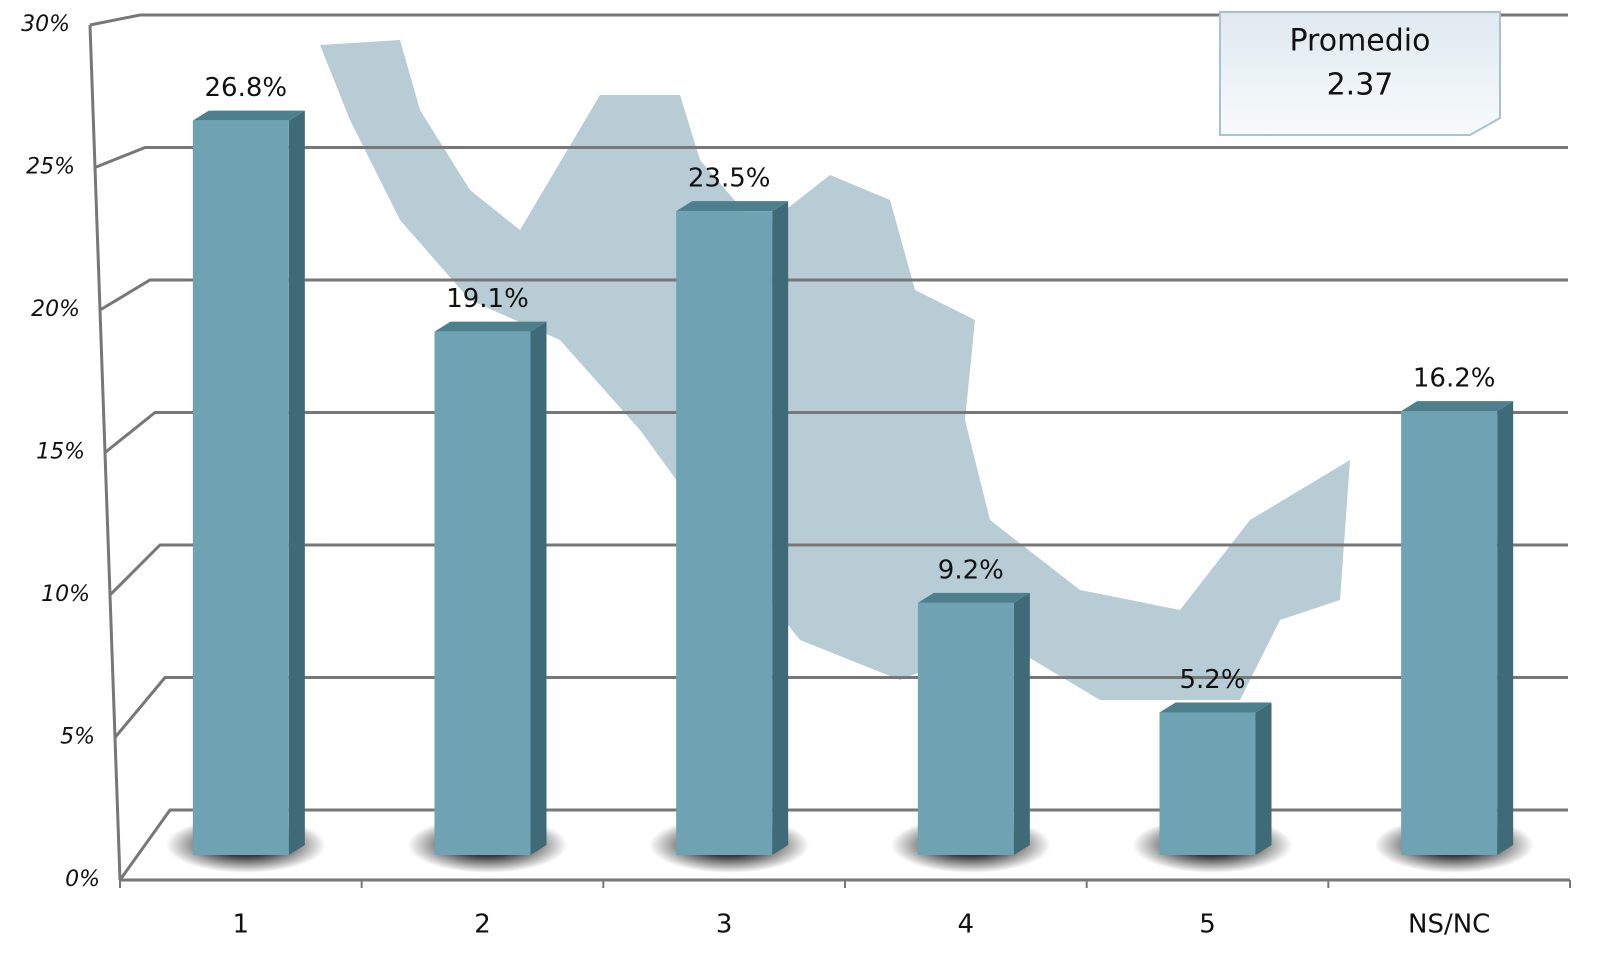  Describe the element at coordinates (724, 925) in the screenshot. I see `x-tick-label: 3` at that location.